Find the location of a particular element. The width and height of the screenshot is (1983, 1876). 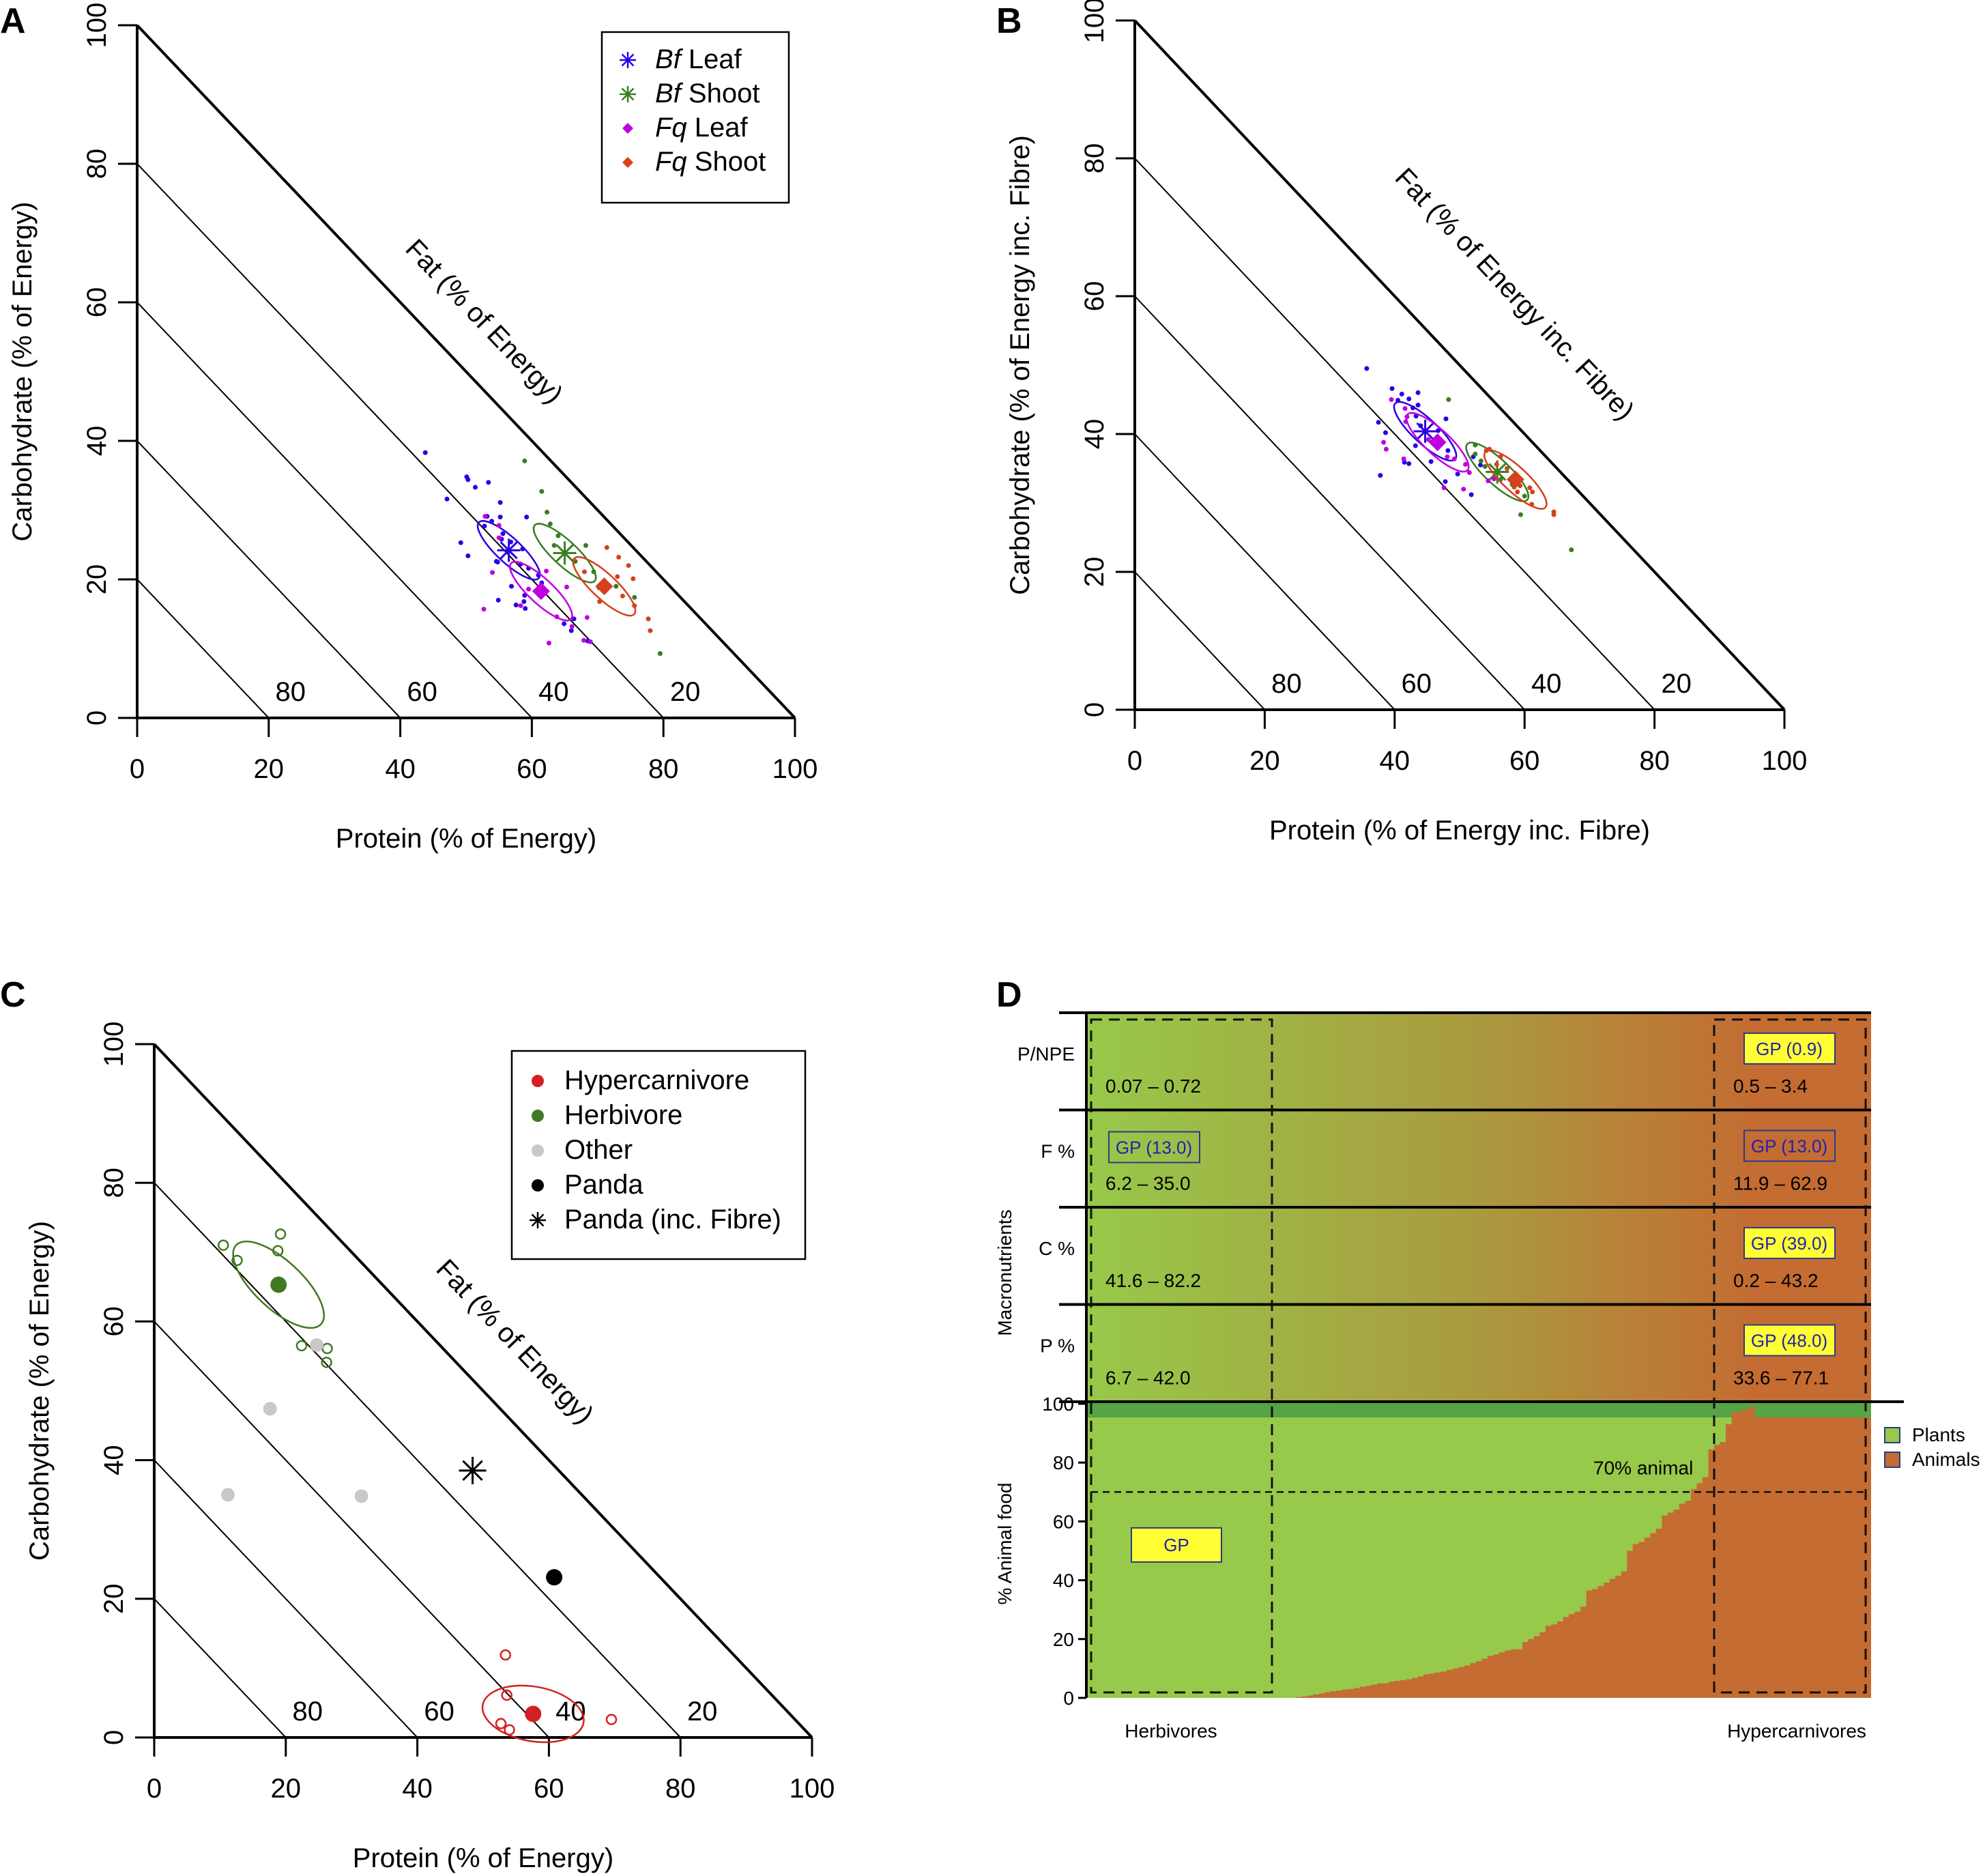

row-label: C % is located at coordinates (1057, 1248).